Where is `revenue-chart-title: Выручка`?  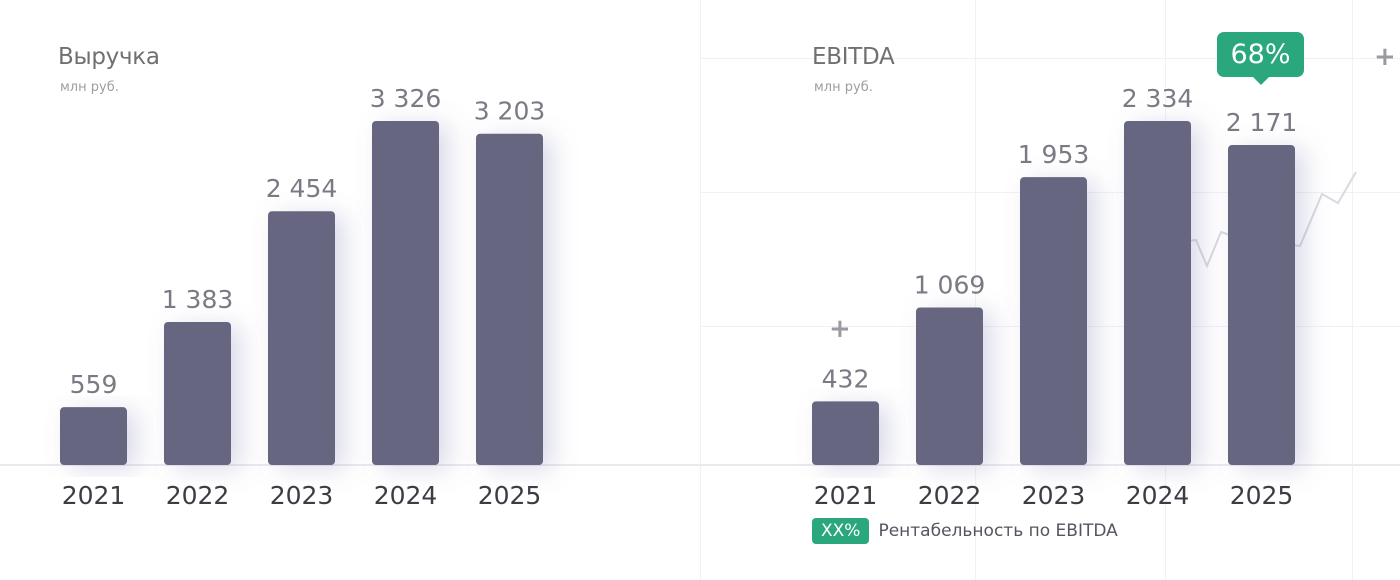
revenue-chart-title: Выручка is located at coordinates (109, 57).